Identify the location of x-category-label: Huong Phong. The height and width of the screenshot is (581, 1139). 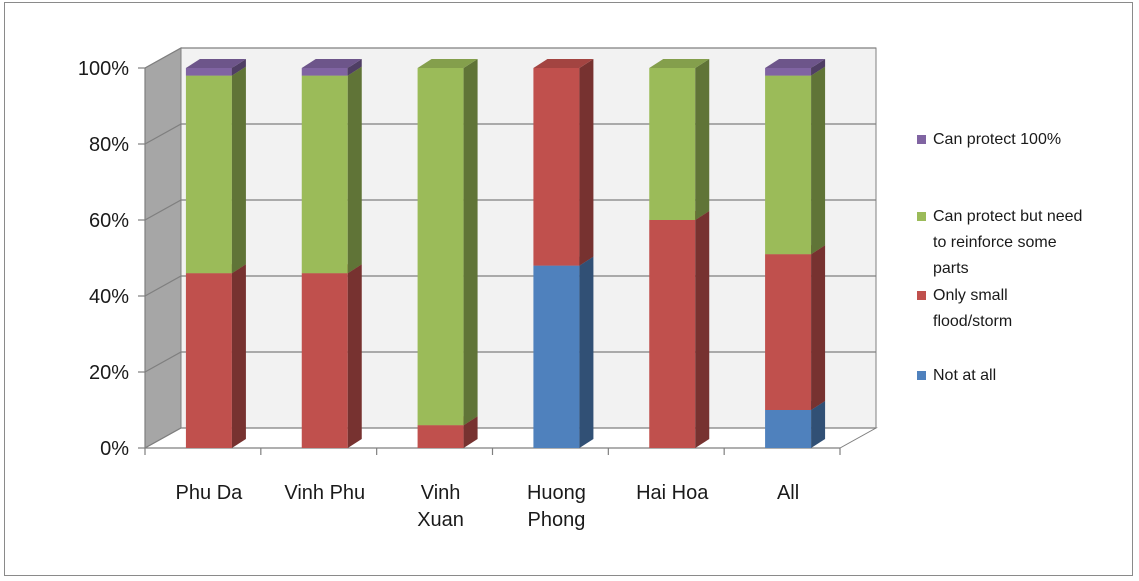
(556, 506).